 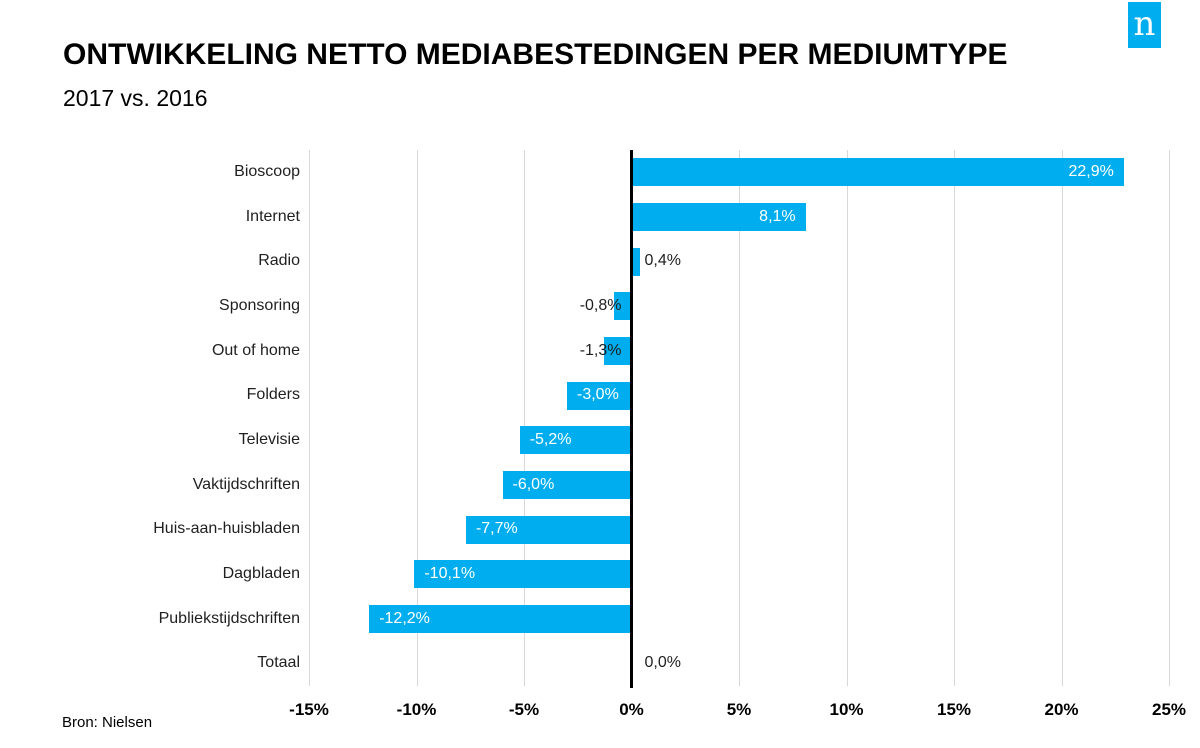 I want to click on x-tick-label: 5%, so click(x=739, y=709).